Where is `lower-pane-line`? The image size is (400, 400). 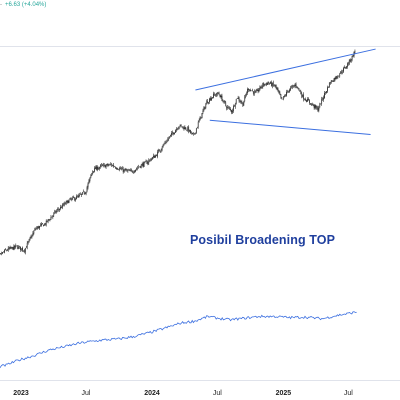 lower-pane-line is located at coordinates (178, 340).